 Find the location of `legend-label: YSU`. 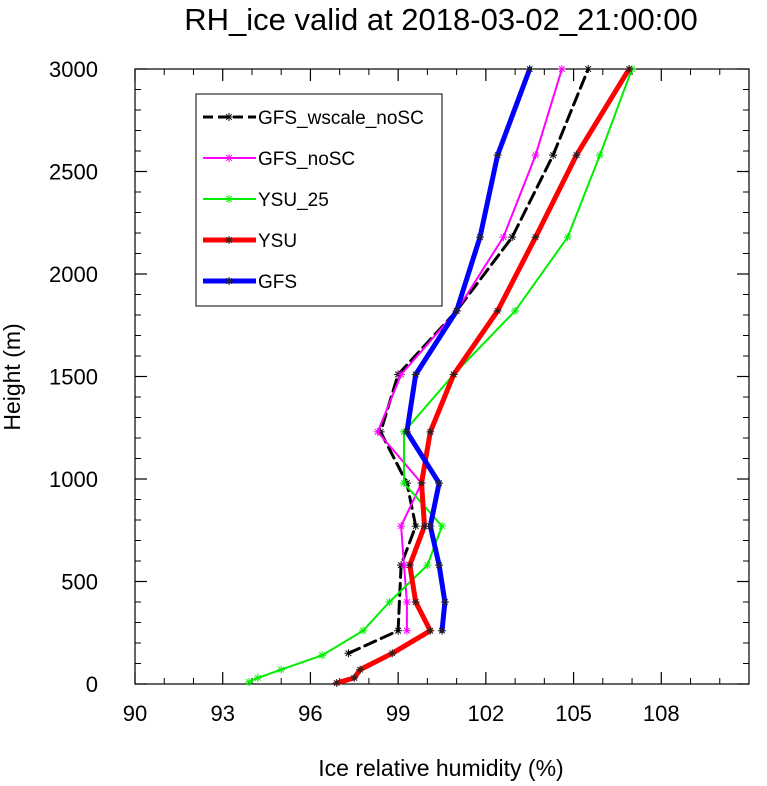

legend-label: YSU is located at coordinates (277, 241).